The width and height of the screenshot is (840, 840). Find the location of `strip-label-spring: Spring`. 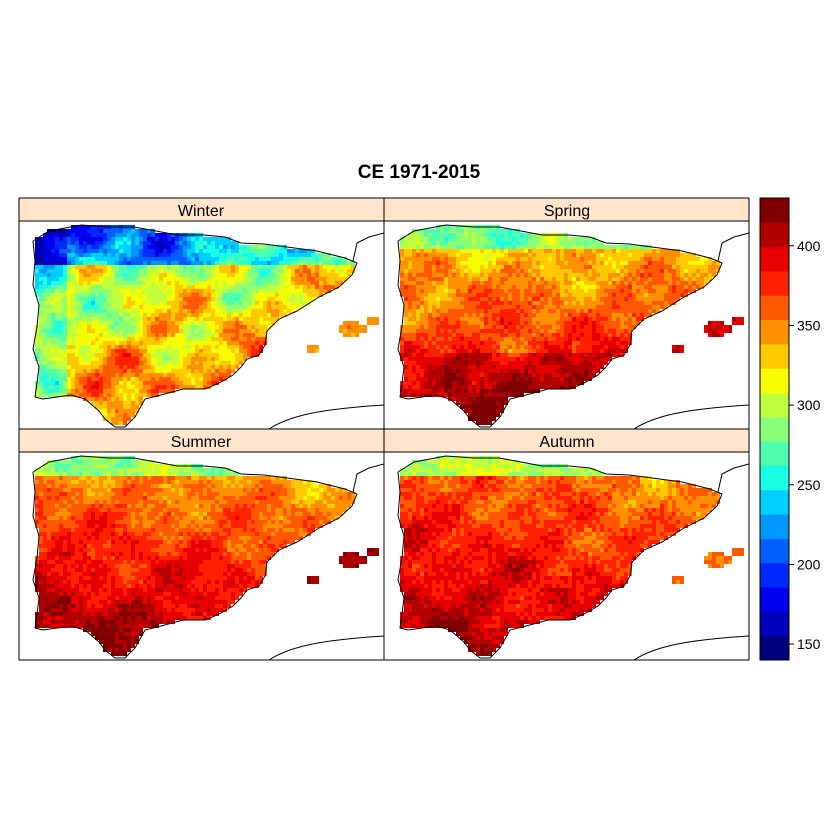

strip-label-spring: Spring is located at coordinates (567, 211).